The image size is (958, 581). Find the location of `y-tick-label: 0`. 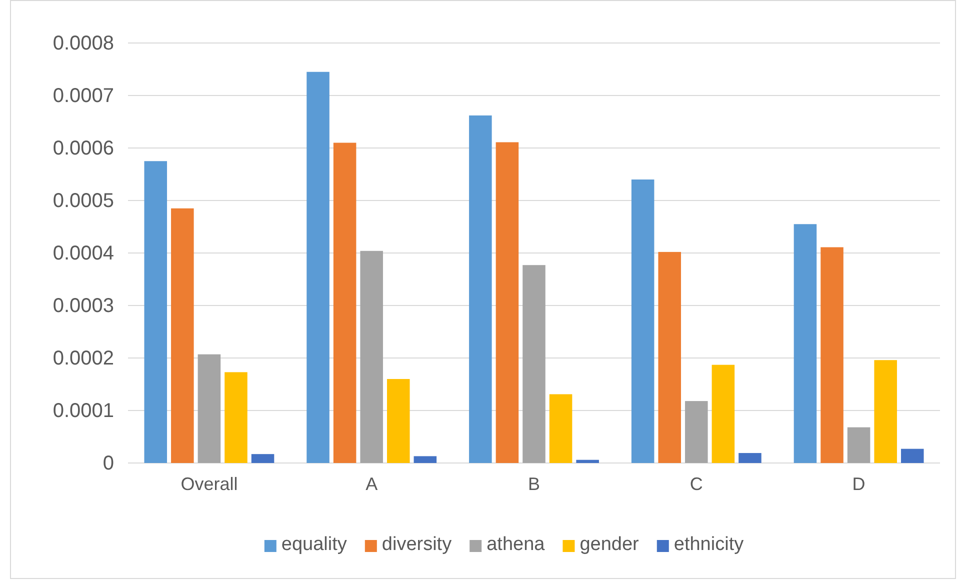

y-tick-label: 0 is located at coordinates (108, 463).